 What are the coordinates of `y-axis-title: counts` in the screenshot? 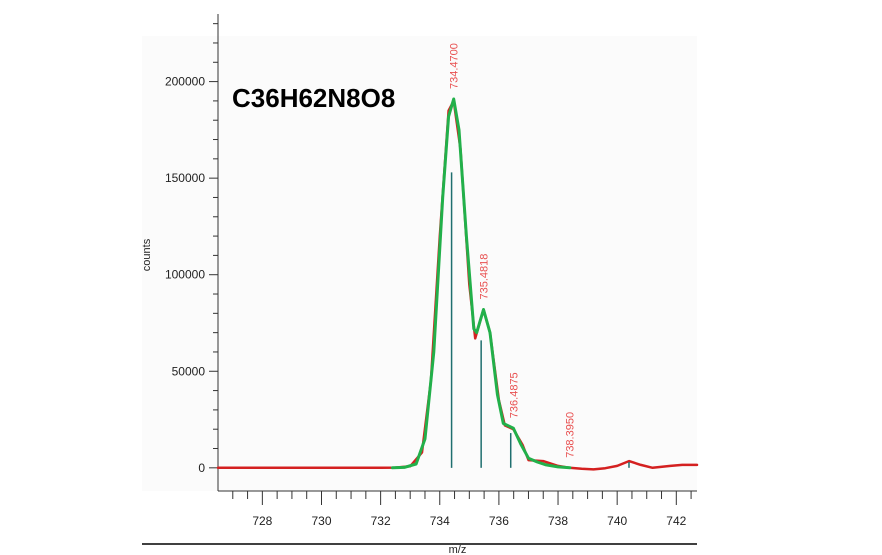 It's located at (147, 254).